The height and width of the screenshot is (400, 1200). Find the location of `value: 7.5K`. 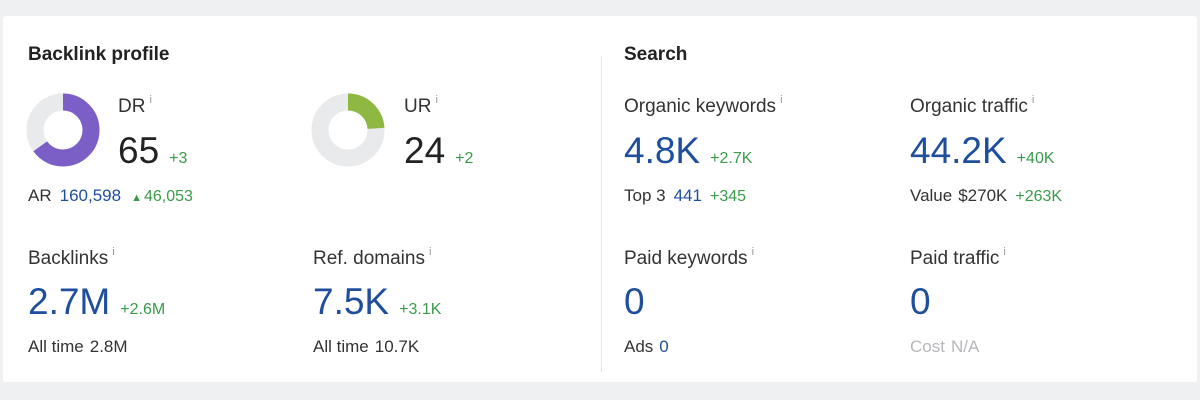

value: 7.5K is located at coordinates (351, 301).